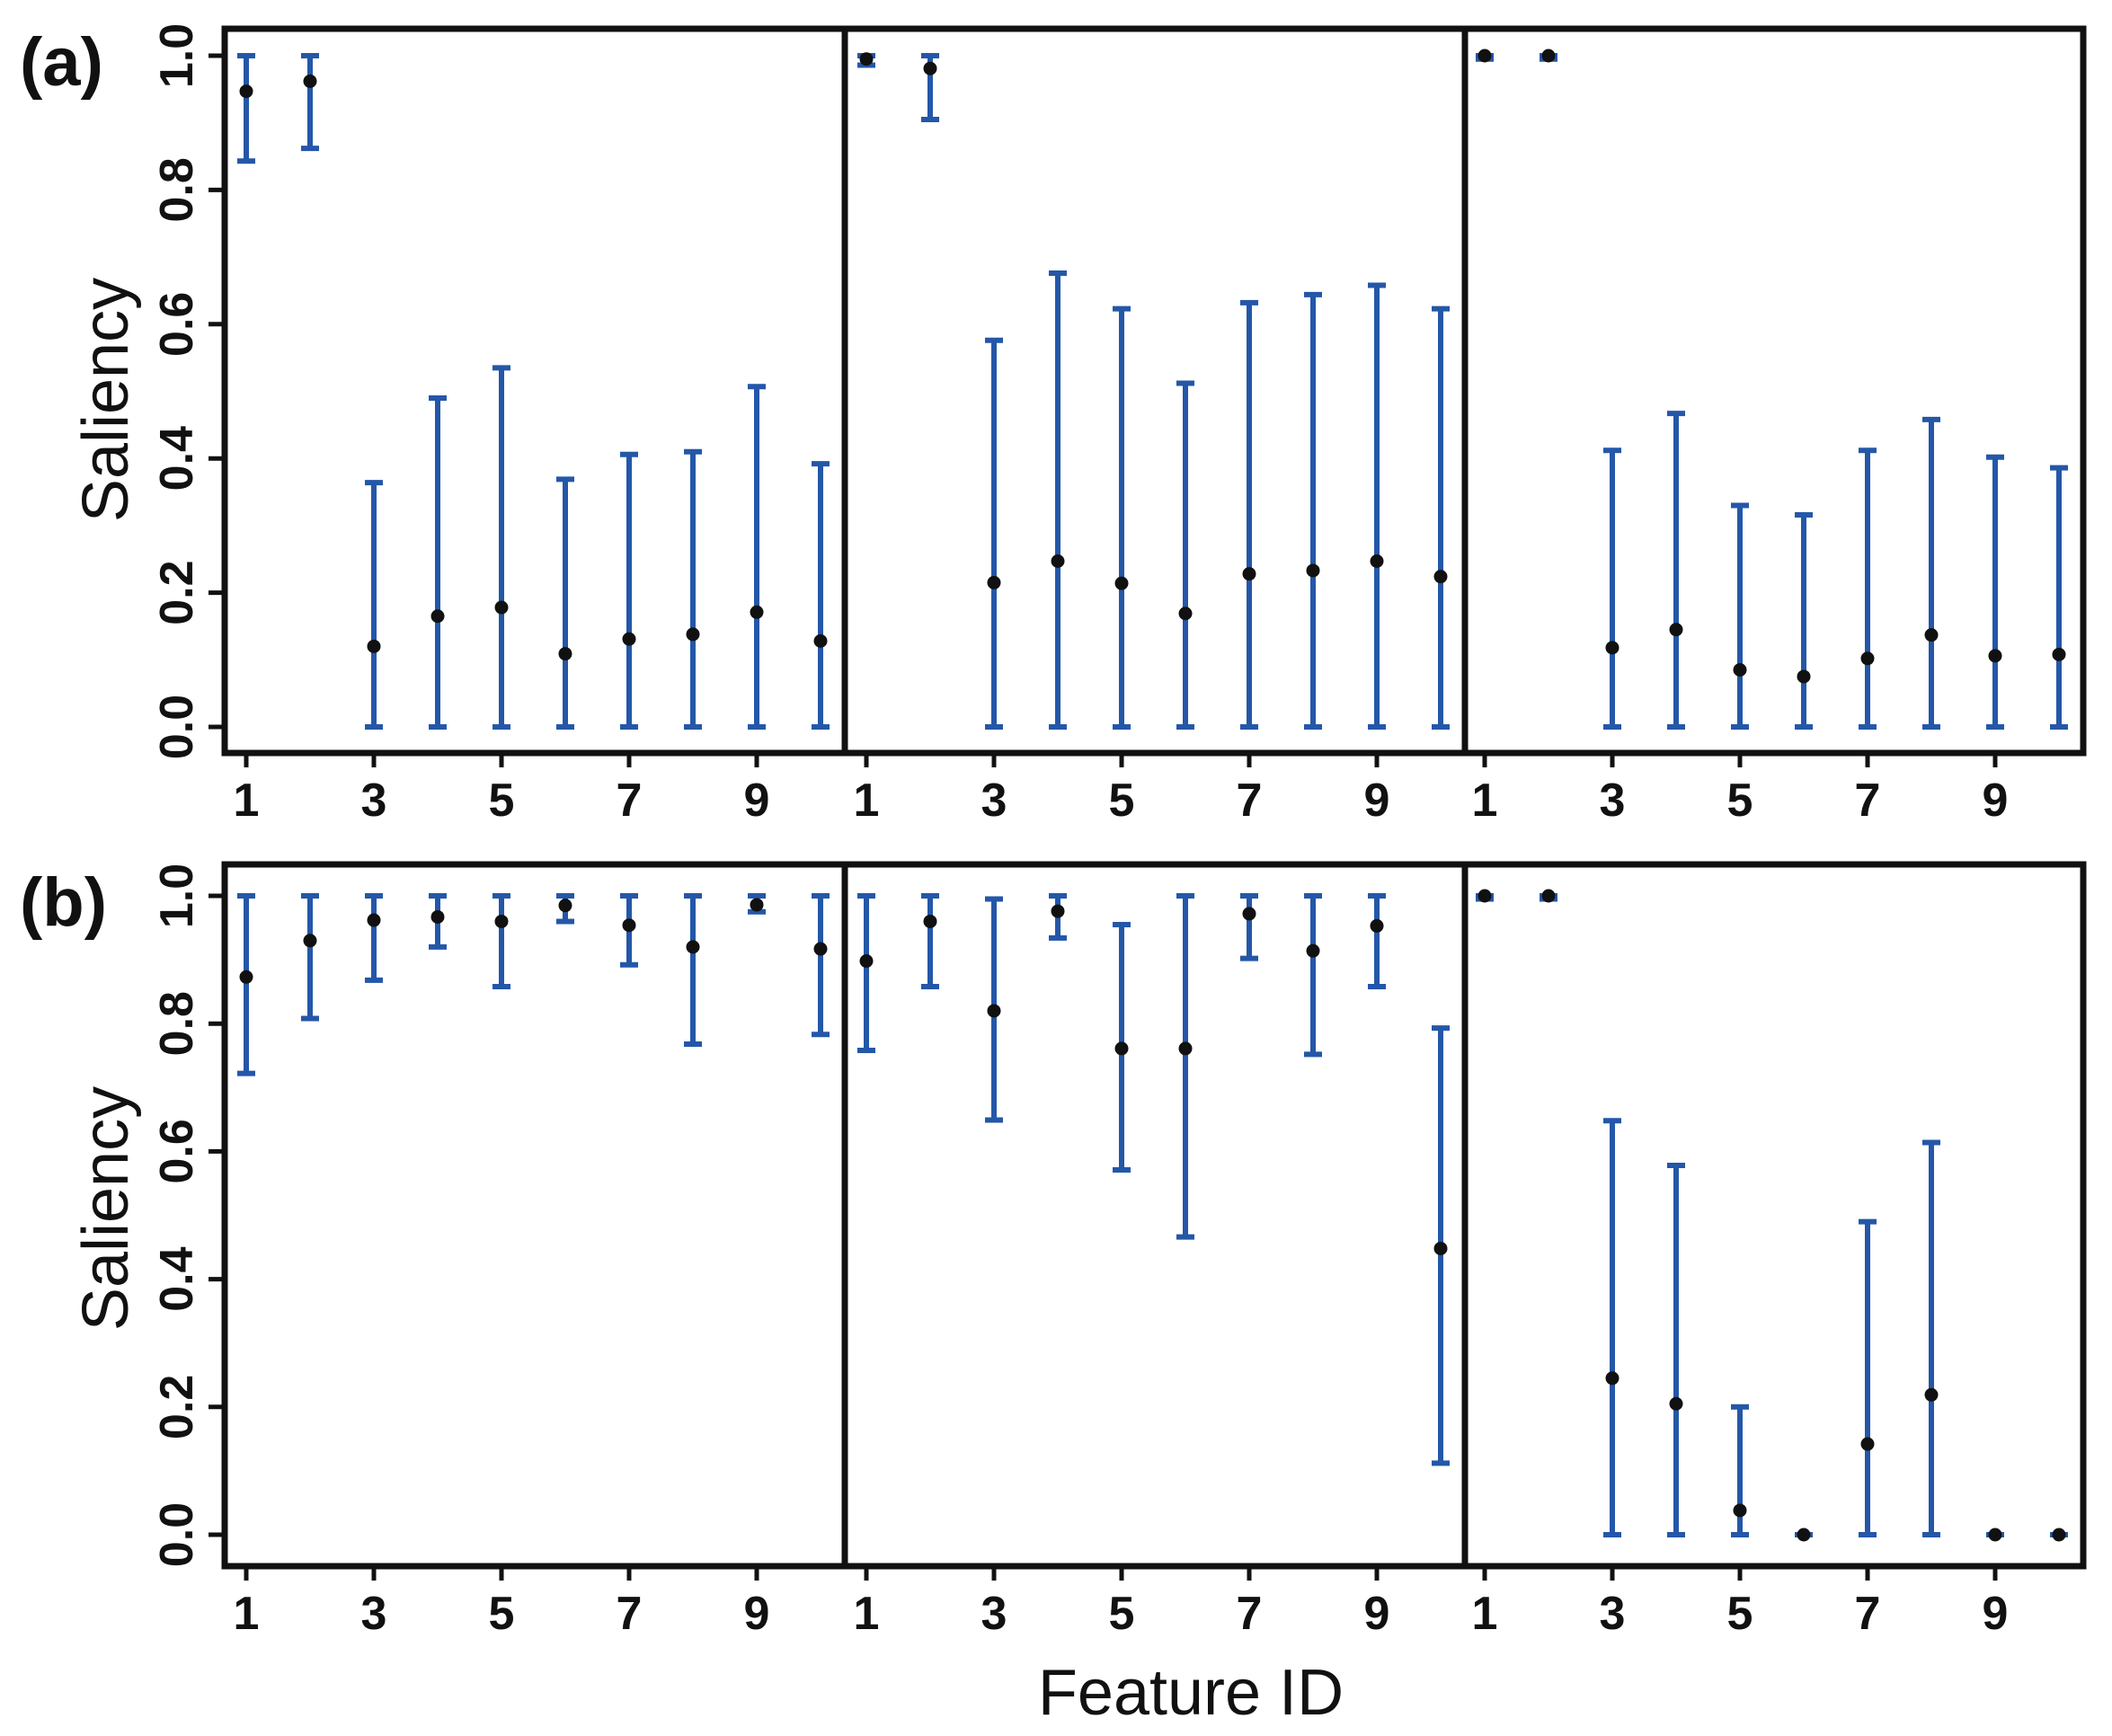 The width and height of the screenshot is (2112, 1736). Describe the element at coordinates (1191, 1693) in the screenshot. I see `x-axis-title: Feature ID` at that location.